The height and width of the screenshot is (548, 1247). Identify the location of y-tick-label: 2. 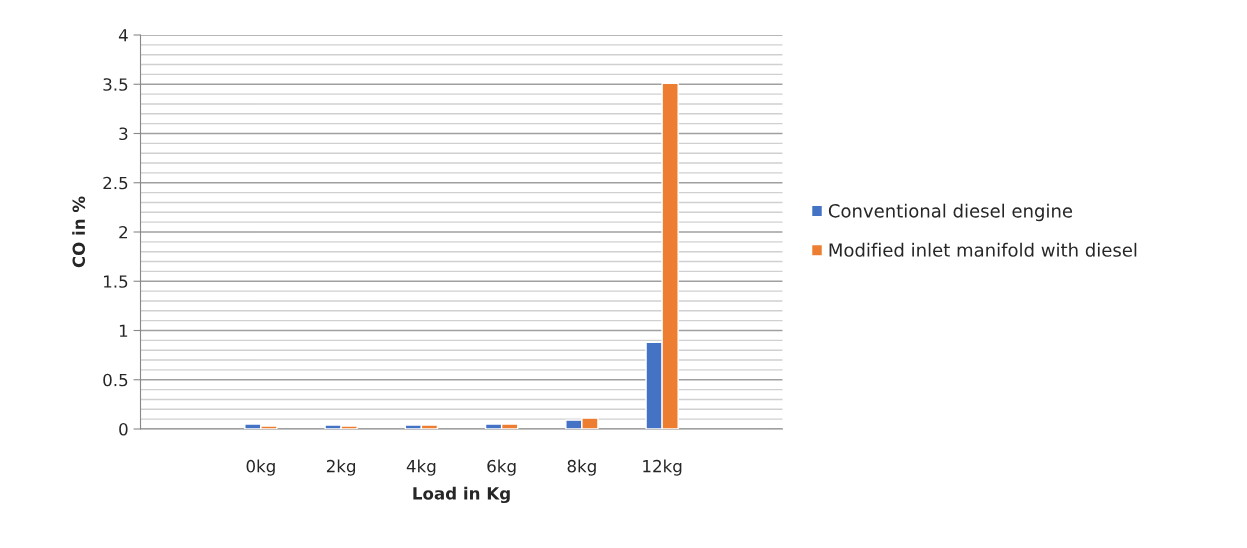
(123, 232).